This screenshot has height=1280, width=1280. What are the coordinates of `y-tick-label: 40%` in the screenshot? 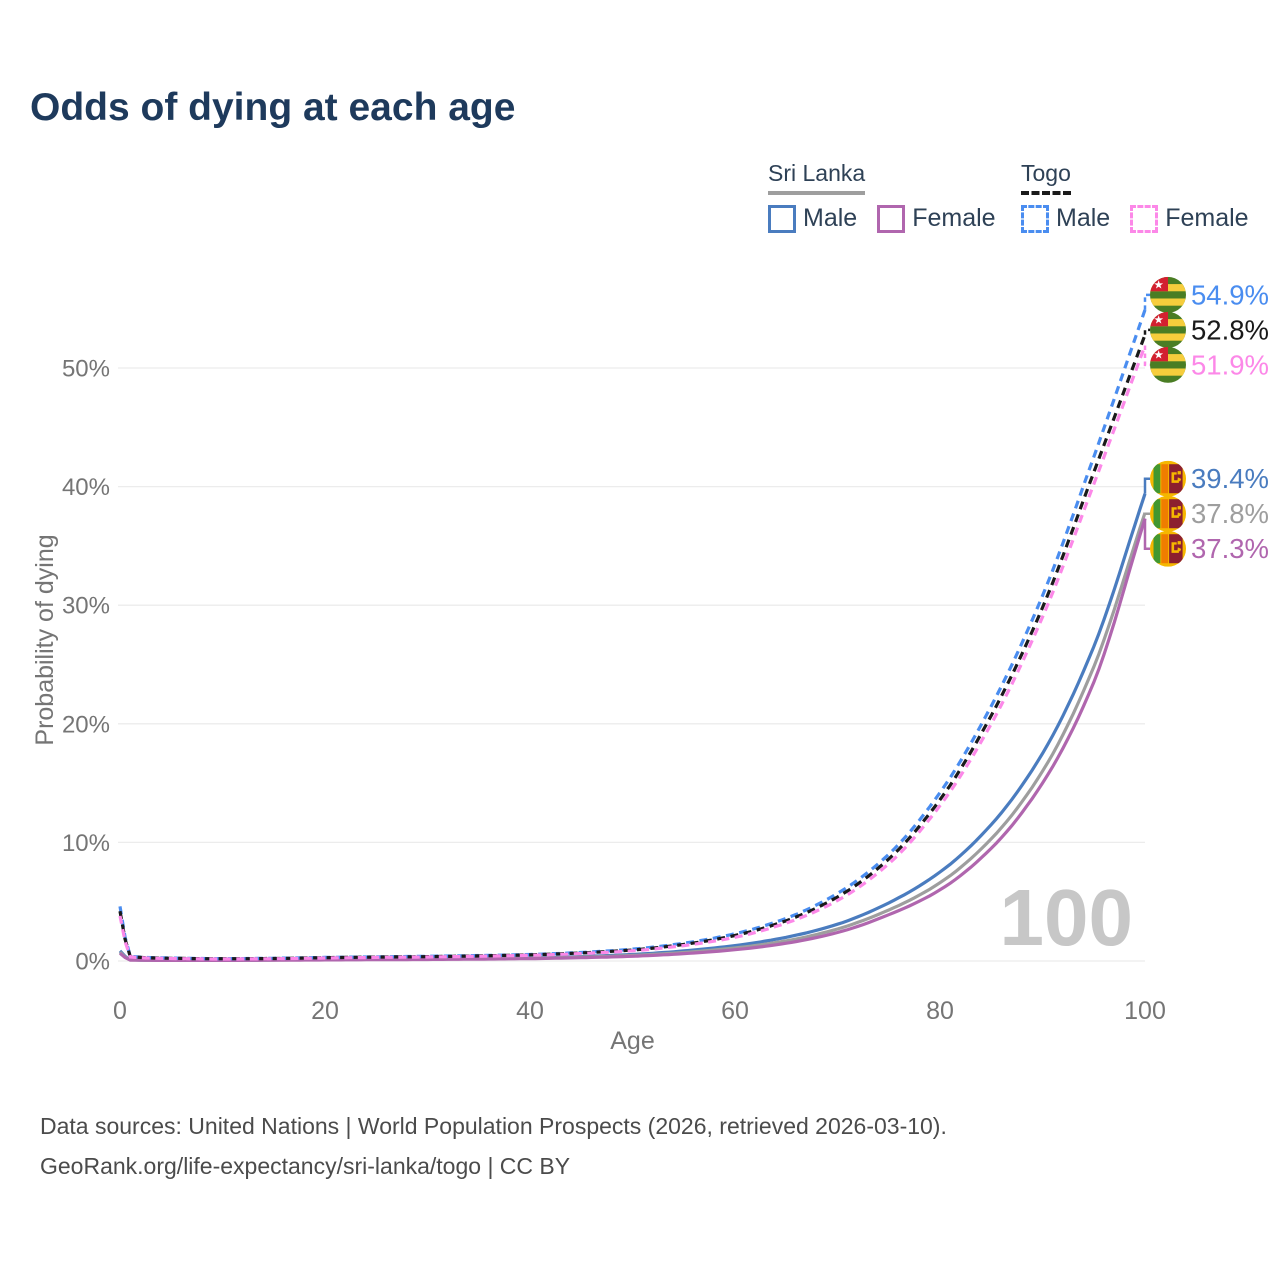 It's located at (86, 487).